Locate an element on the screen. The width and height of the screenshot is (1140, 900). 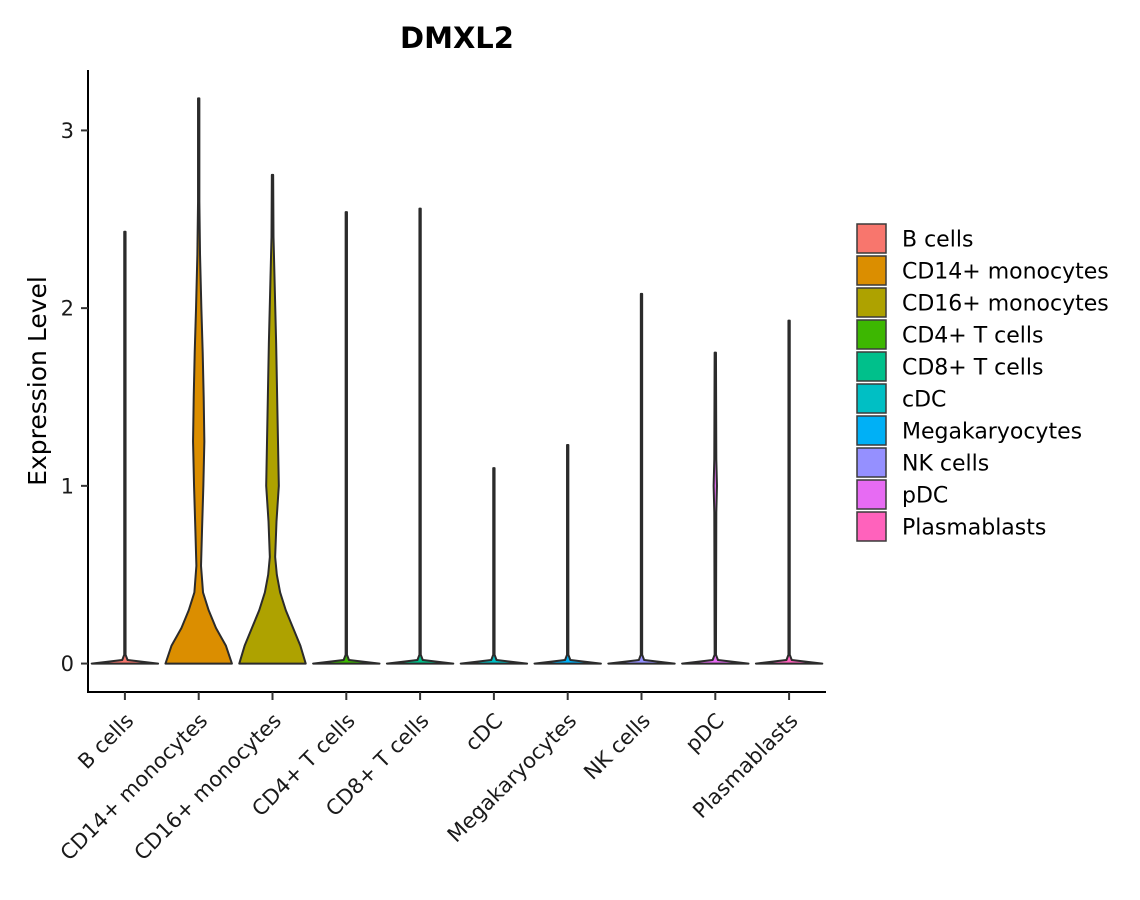
violin-b-cells is located at coordinates (125, 447).